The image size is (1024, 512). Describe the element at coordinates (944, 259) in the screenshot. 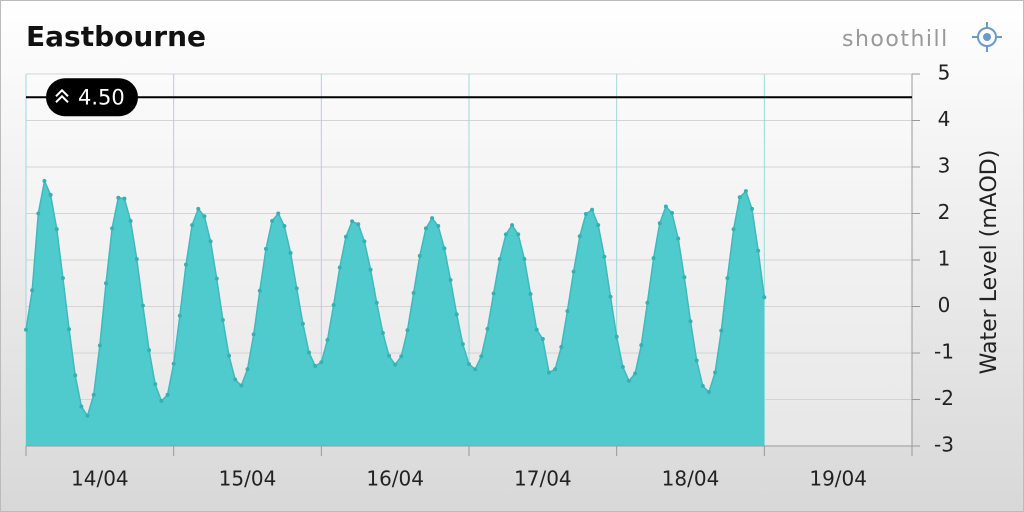

I see `y-tick-label: 1` at that location.